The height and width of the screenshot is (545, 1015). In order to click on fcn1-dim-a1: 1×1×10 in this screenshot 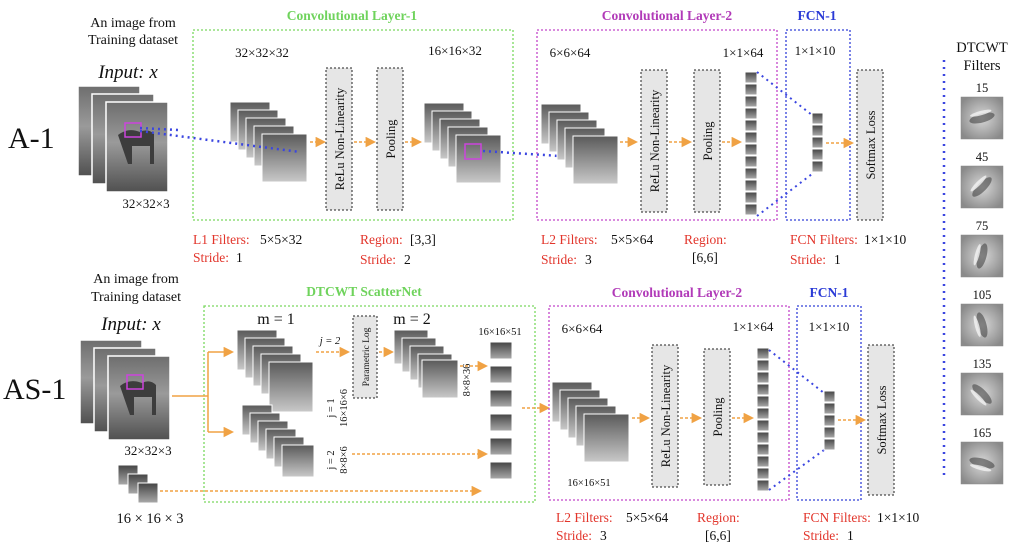, I will do `click(815, 50)`.